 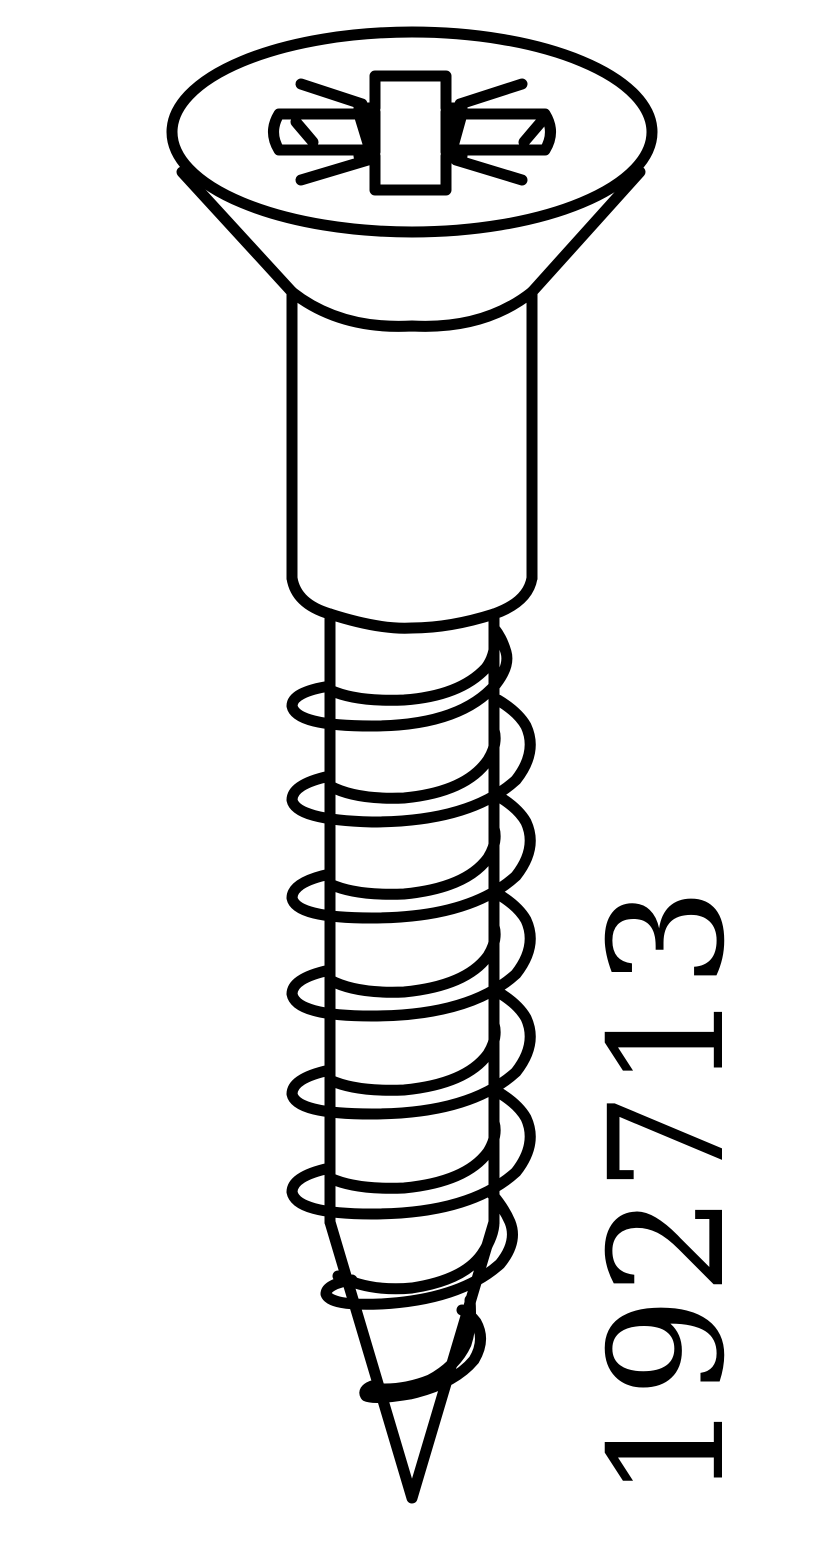 I want to click on screw-head, so click(x=412, y=179).